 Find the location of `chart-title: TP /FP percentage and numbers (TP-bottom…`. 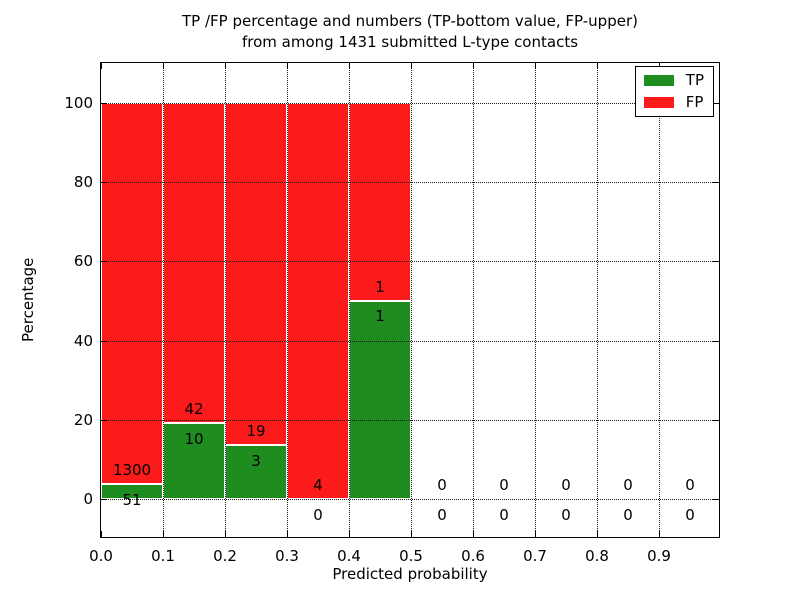

chart-title: TP /FP percentage and numbers (TP-bottom… is located at coordinates (410, 32).